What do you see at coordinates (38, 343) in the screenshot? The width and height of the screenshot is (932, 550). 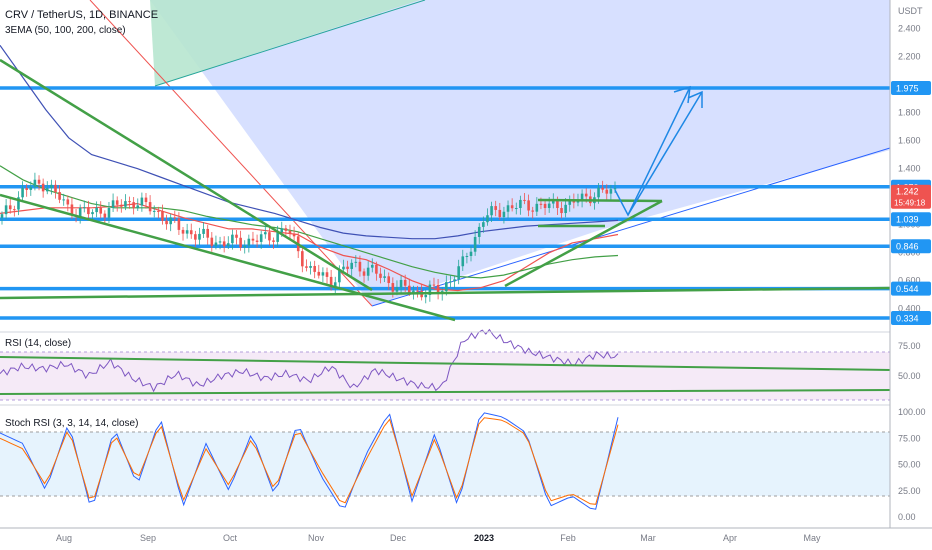 I see `rsi-legend: RSI (14, close)` at bounding box center [38, 343].